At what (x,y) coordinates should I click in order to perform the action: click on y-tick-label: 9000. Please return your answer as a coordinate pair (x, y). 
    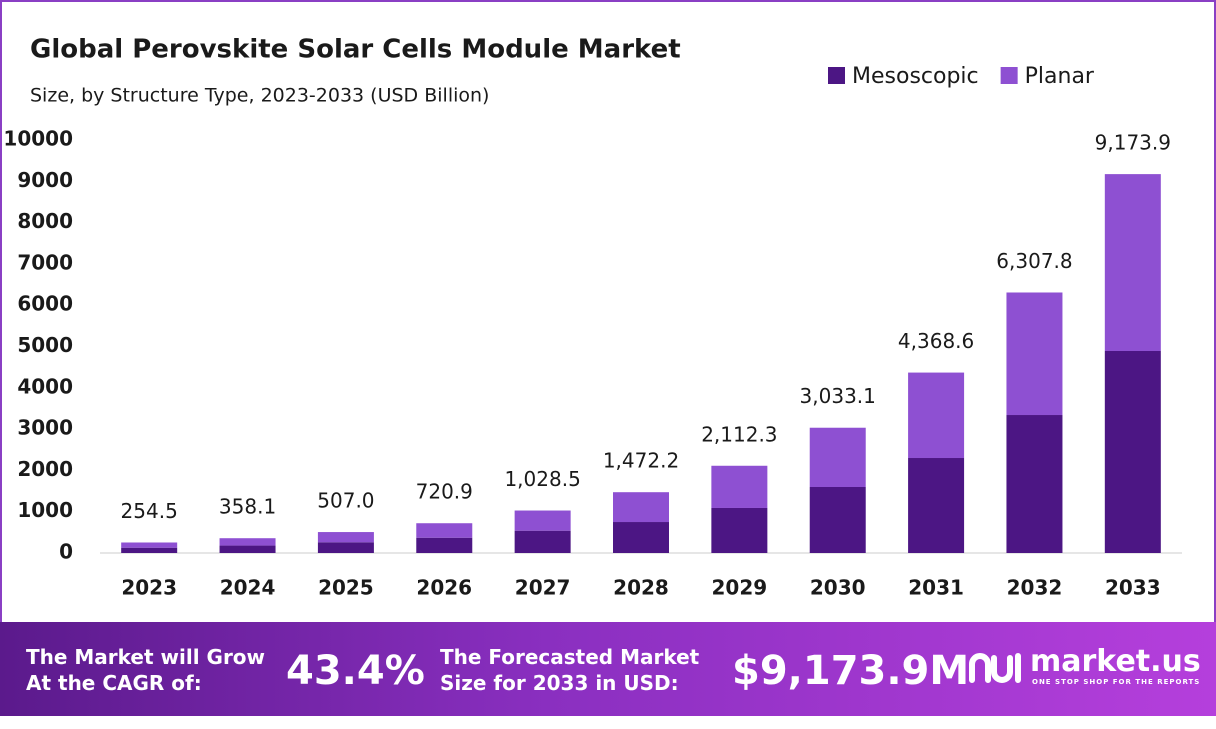
    Looking at the image, I should click on (45, 180).